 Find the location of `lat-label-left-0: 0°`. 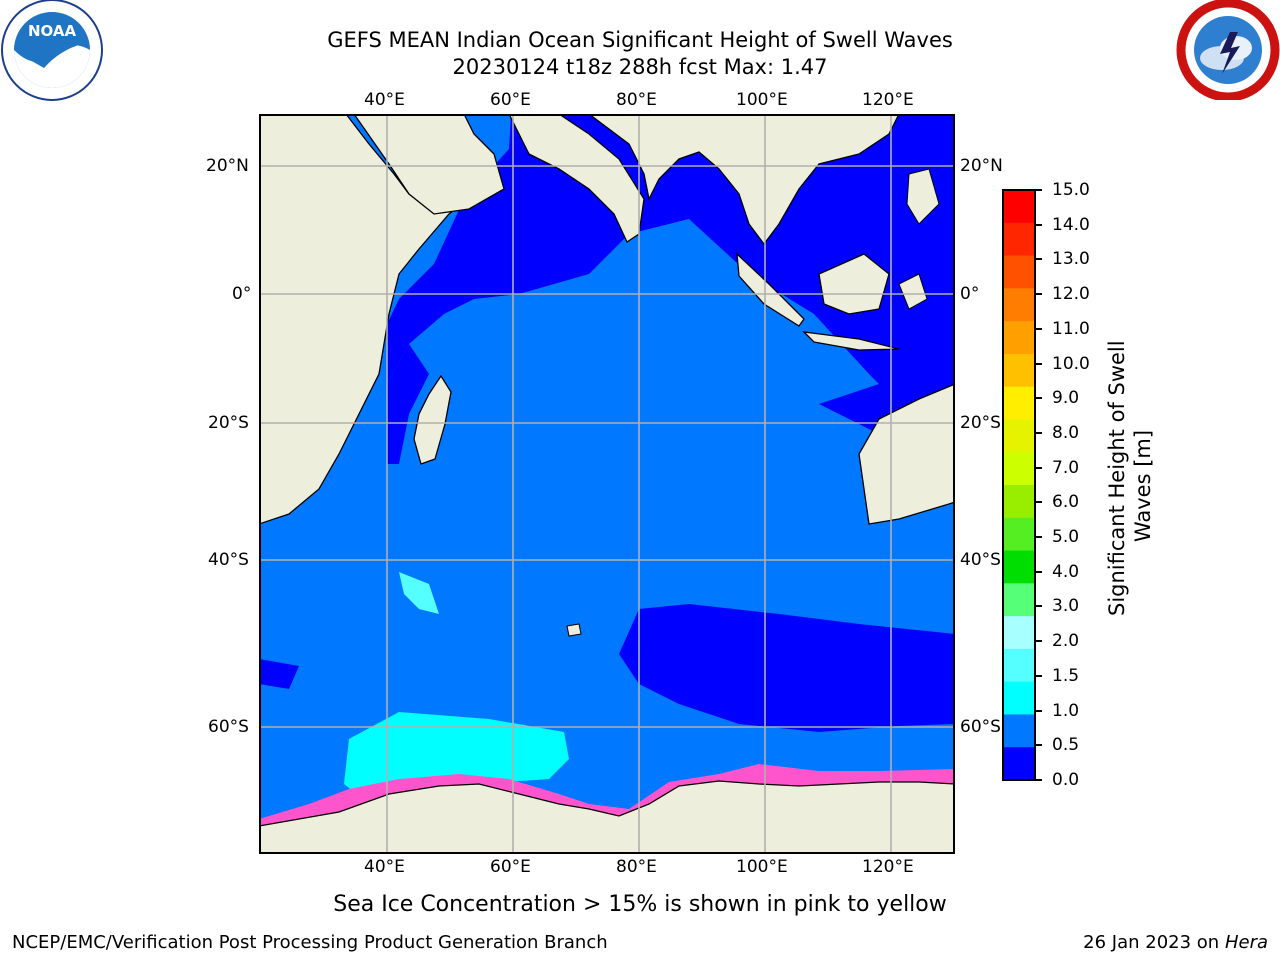

lat-label-left-0: 0° is located at coordinates (242, 294).